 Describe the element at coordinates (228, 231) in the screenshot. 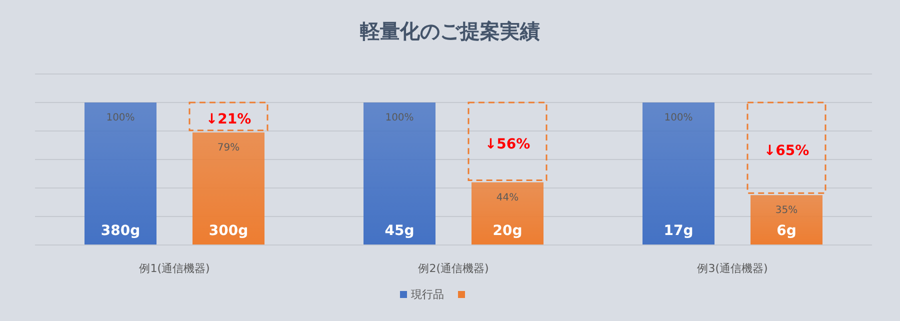

I see `annotation: 300g` at that location.